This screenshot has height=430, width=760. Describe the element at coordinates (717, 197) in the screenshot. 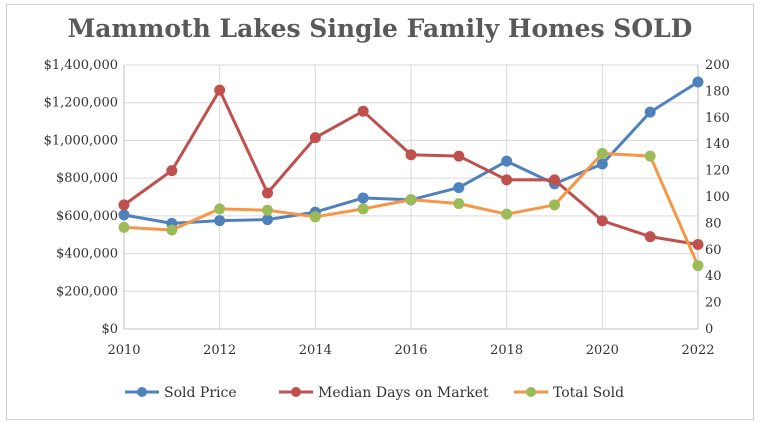

I see `y-right-tick-label: 100` at that location.